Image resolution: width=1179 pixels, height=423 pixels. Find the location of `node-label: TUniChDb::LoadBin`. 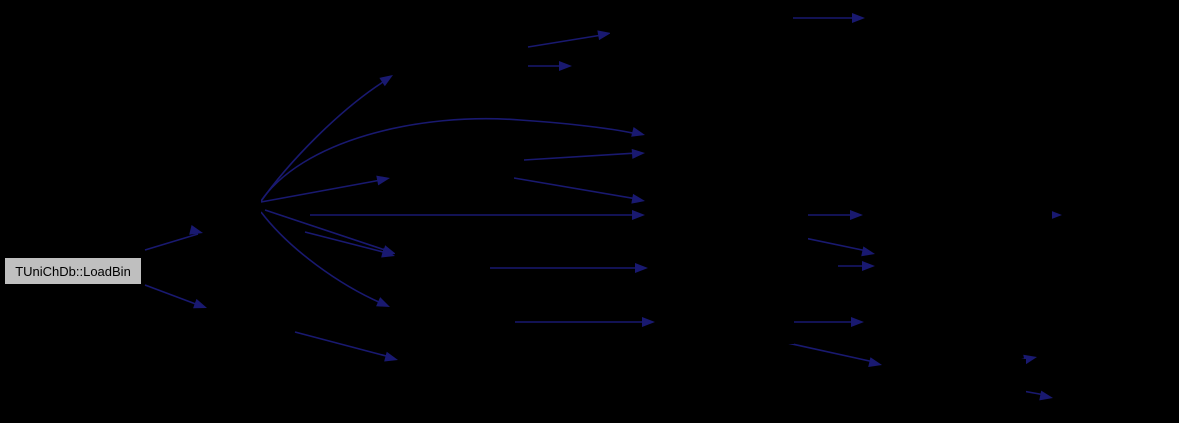

node-label: TUniChDb::LoadBin is located at coordinates (73, 271).